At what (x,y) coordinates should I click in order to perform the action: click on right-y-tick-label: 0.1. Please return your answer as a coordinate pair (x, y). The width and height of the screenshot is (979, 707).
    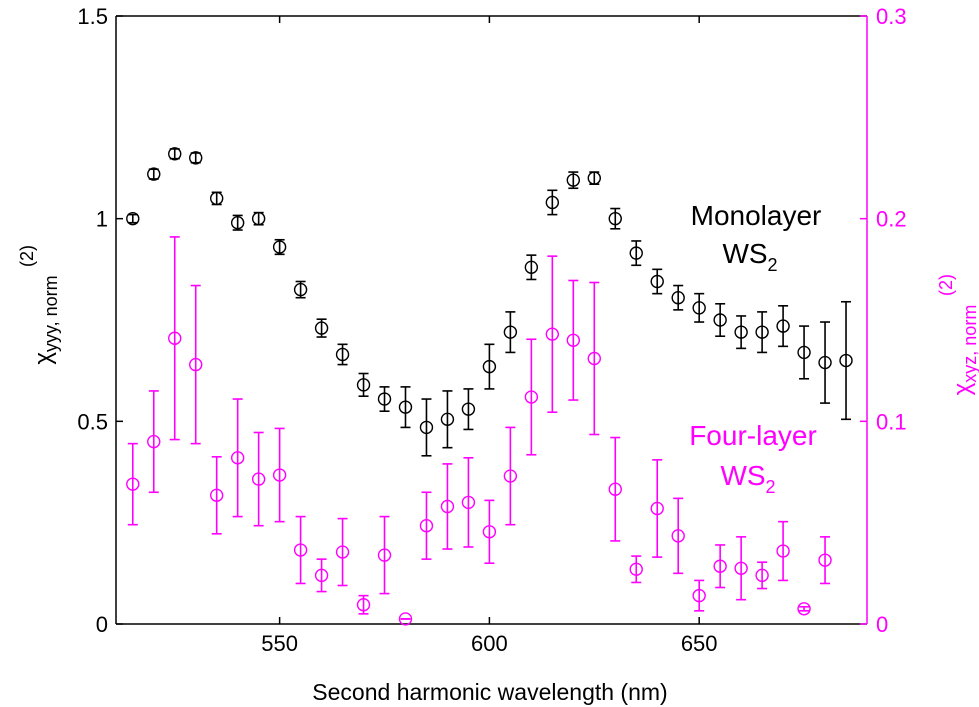
    Looking at the image, I should click on (891, 421).